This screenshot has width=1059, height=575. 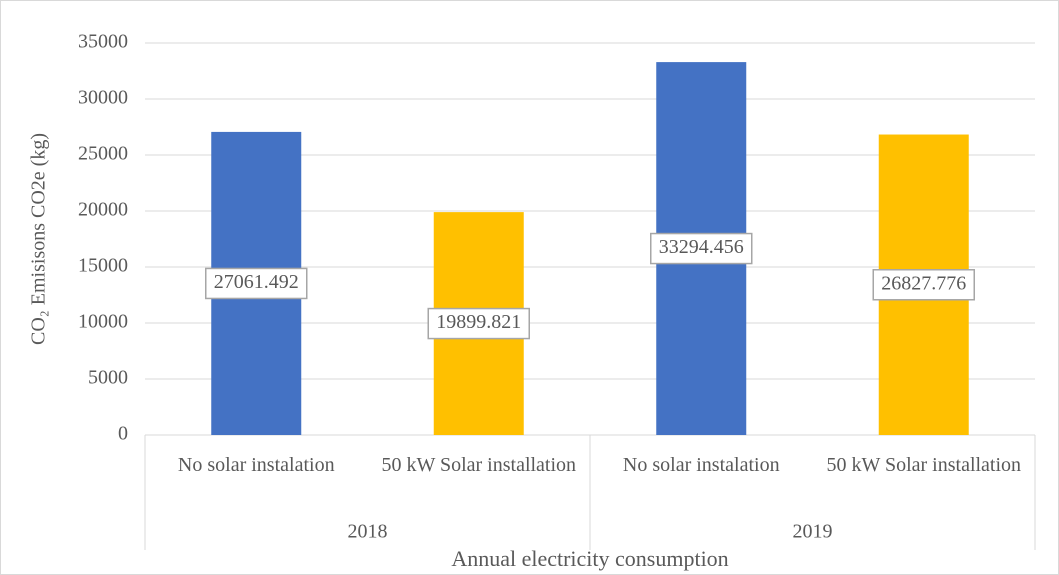 I want to click on group-label: 2018, so click(x=368, y=532).